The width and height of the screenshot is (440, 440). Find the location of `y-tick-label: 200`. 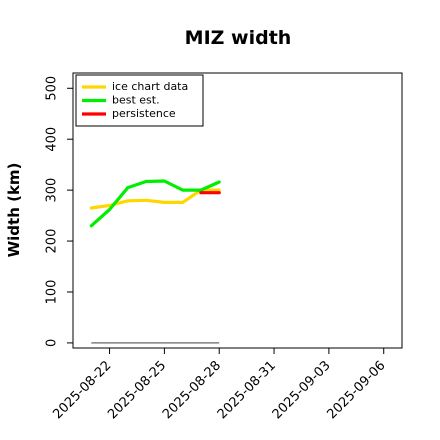

y-tick-label: 200 is located at coordinates (52, 241).